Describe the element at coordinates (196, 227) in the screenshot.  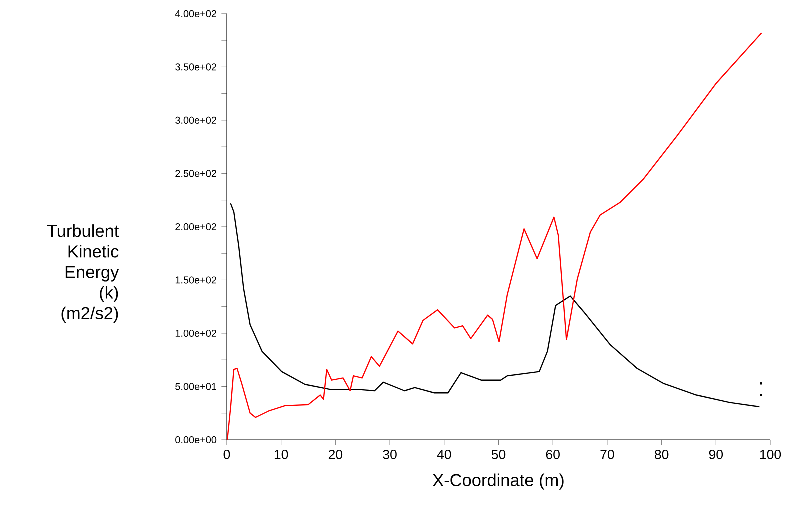
I see `y-tick-label: 2.00e+02` at that location.